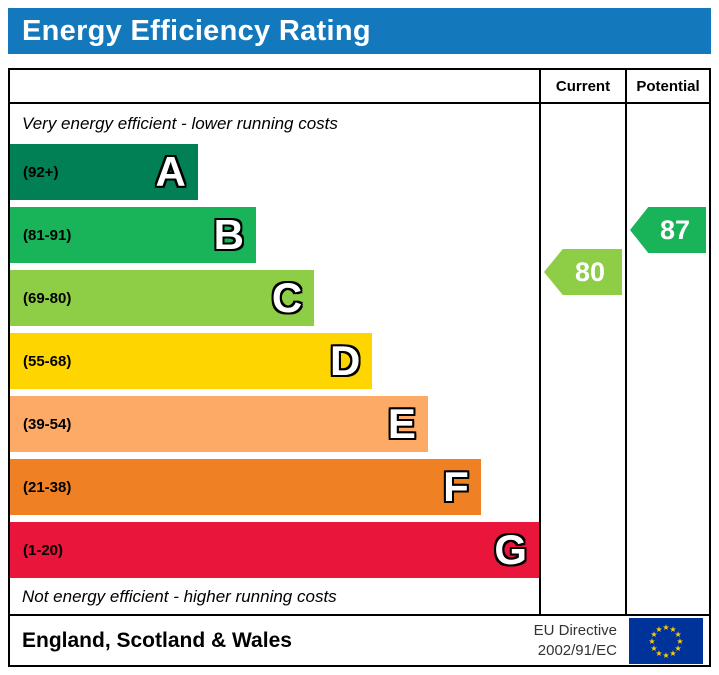 Image resolution: width=719 pixels, height=675 pixels. What do you see at coordinates (287, 297) in the screenshot?
I see `band-letter-C: C` at bounding box center [287, 297].